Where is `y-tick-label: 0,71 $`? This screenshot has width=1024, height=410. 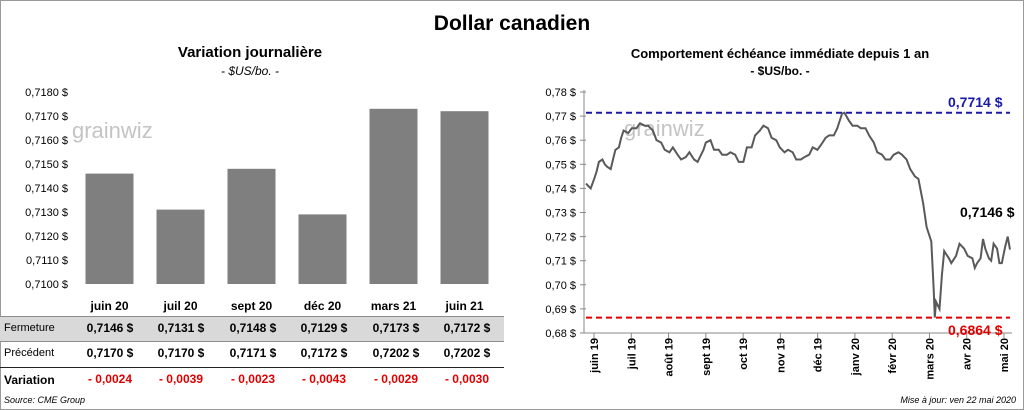 y-tick-label: 0,71 $ is located at coordinates (560, 262).